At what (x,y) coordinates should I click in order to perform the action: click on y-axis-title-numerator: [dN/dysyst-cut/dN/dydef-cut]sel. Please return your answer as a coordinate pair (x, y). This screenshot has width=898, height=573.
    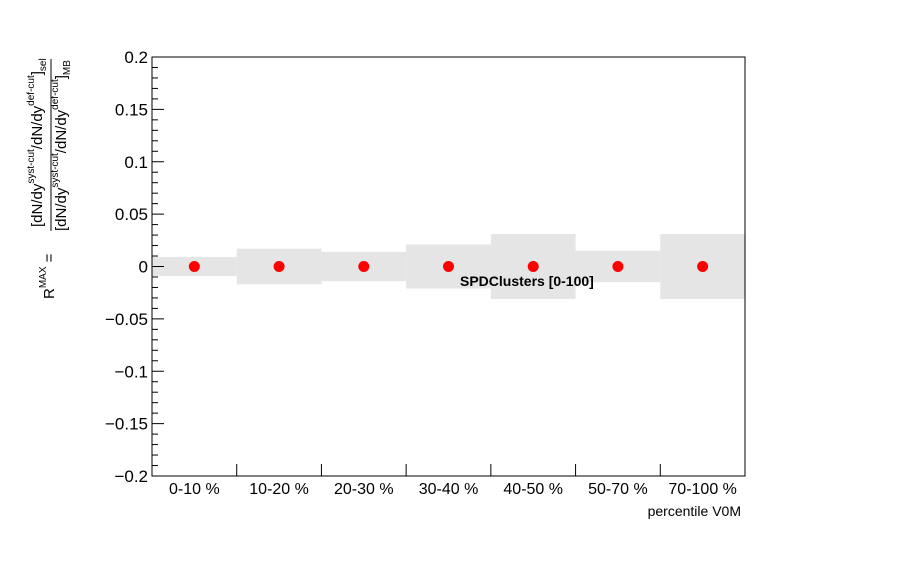
    Looking at the image, I should click on (37, 142).